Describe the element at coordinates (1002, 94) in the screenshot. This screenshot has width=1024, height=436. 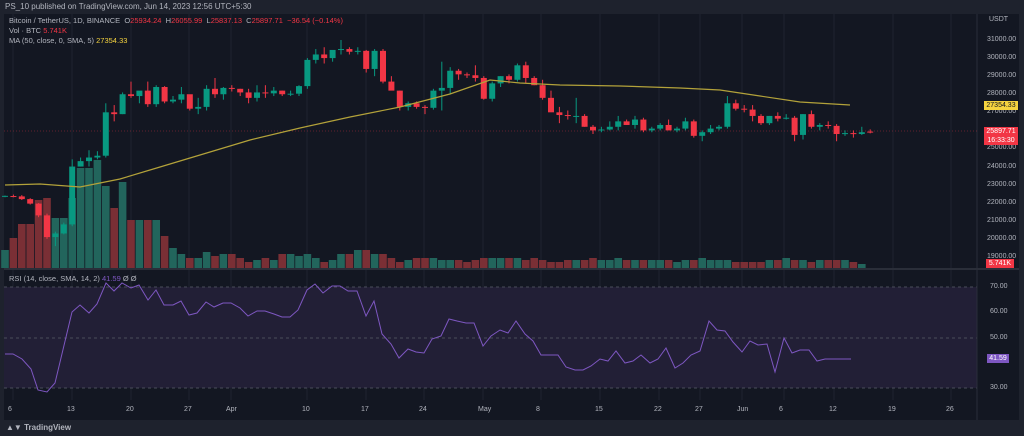
I see `price-tick: 28000.00` at that location.